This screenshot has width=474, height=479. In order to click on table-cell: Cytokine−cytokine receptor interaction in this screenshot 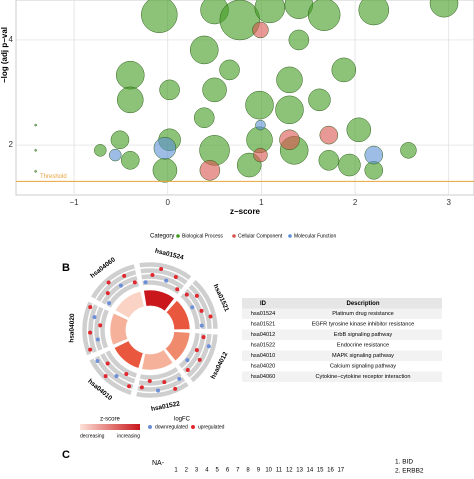, I will do `click(363, 377)`.